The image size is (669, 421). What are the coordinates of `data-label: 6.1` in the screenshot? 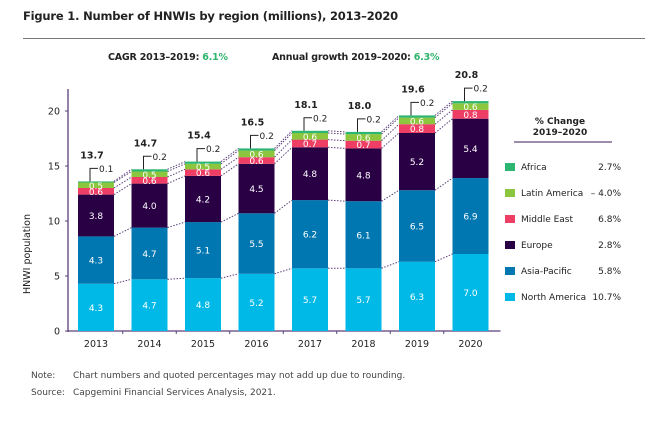 It's located at (363, 236).